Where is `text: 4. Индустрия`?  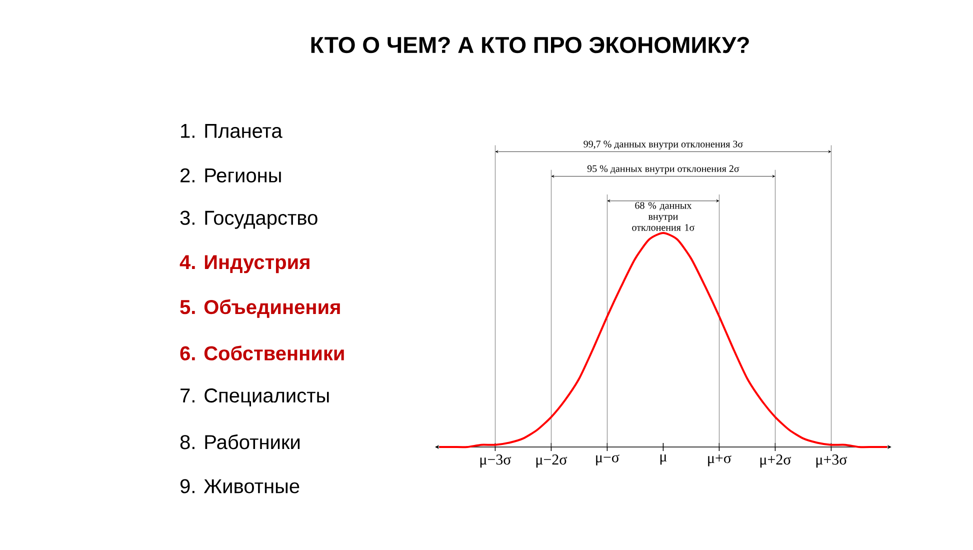 text: 4. Индустрия is located at coordinates (245, 264).